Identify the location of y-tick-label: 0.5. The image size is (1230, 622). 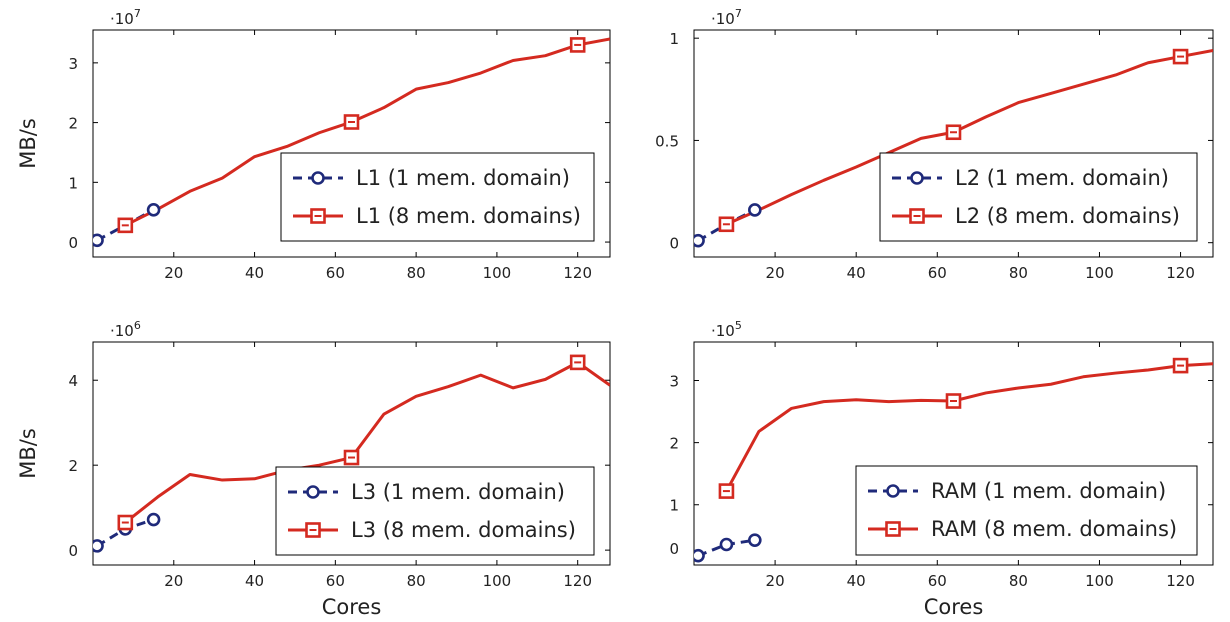
(667, 141).